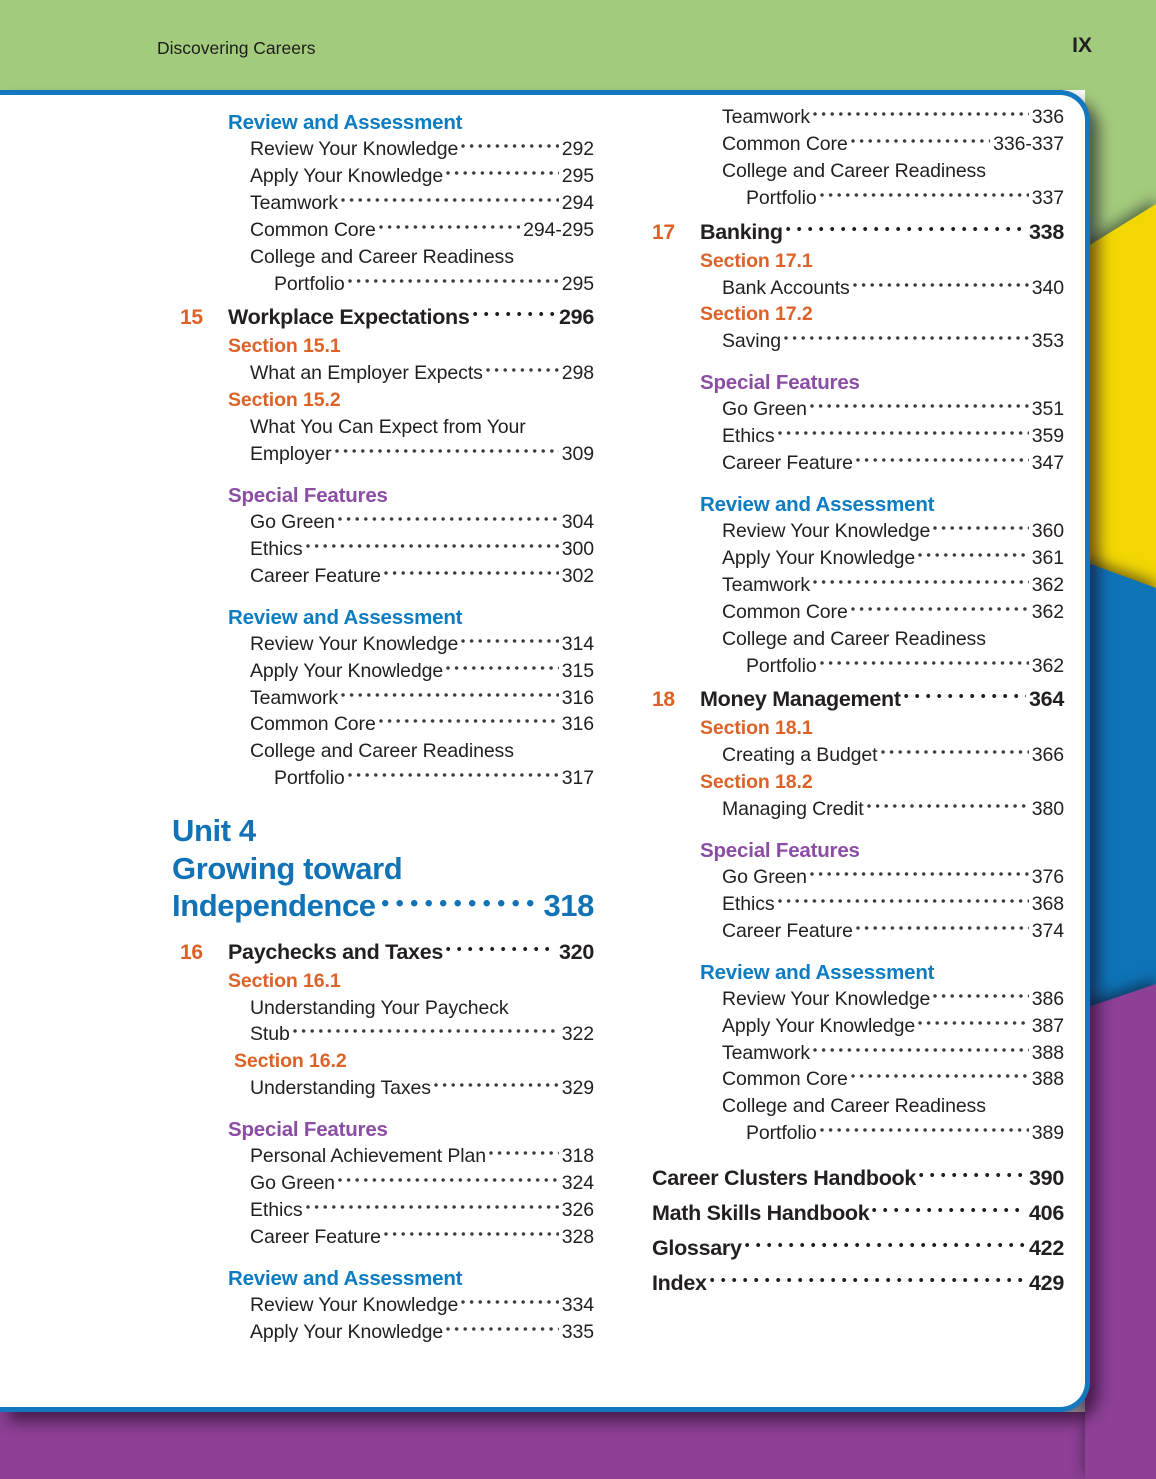 The image size is (1156, 1479). Describe the element at coordinates (1120, 405) in the screenshot. I see `rail-yellow-band` at that location.